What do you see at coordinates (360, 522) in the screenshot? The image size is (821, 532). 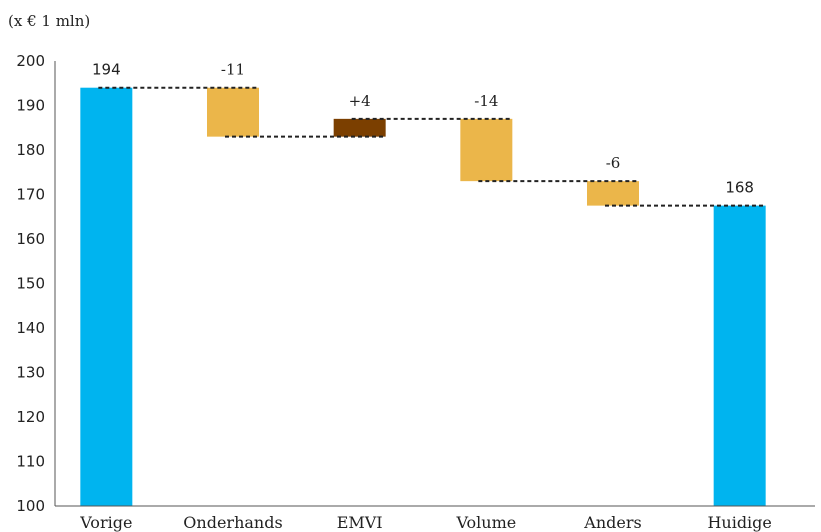 I see `x-category-label: EMVI` at bounding box center [360, 522].